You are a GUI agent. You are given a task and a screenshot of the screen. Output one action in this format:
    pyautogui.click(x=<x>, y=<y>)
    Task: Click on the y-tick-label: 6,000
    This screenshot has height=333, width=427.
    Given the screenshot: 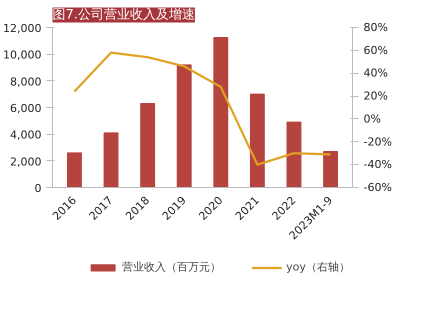 What is the action you would take?
    pyautogui.click(x=26, y=108)
    